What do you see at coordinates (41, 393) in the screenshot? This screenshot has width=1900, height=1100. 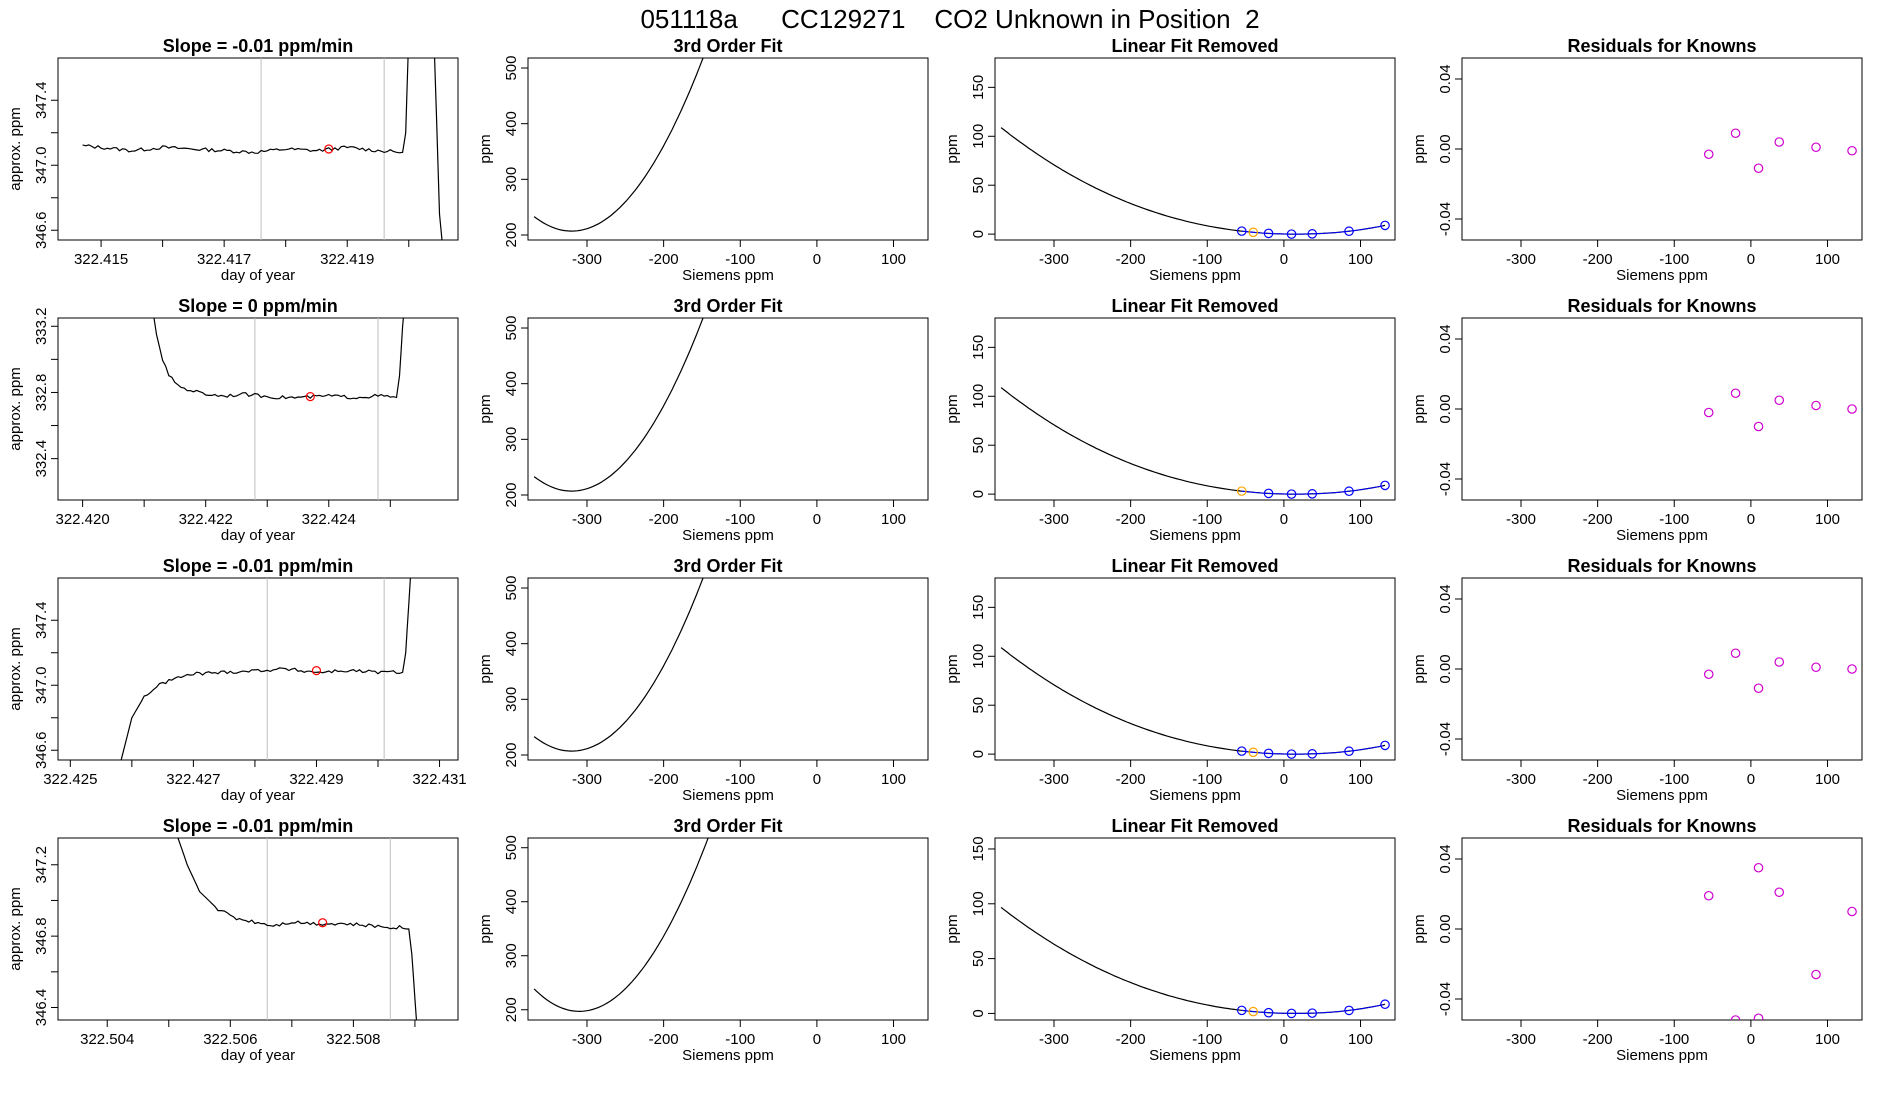 I see `y-tick-label: 332.8` at bounding box center [41, 393].